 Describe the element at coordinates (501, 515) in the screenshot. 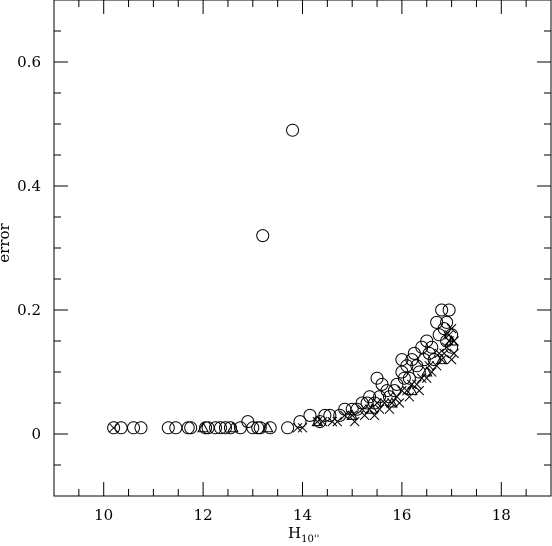

I see `x-tick-label: 18` at that location.